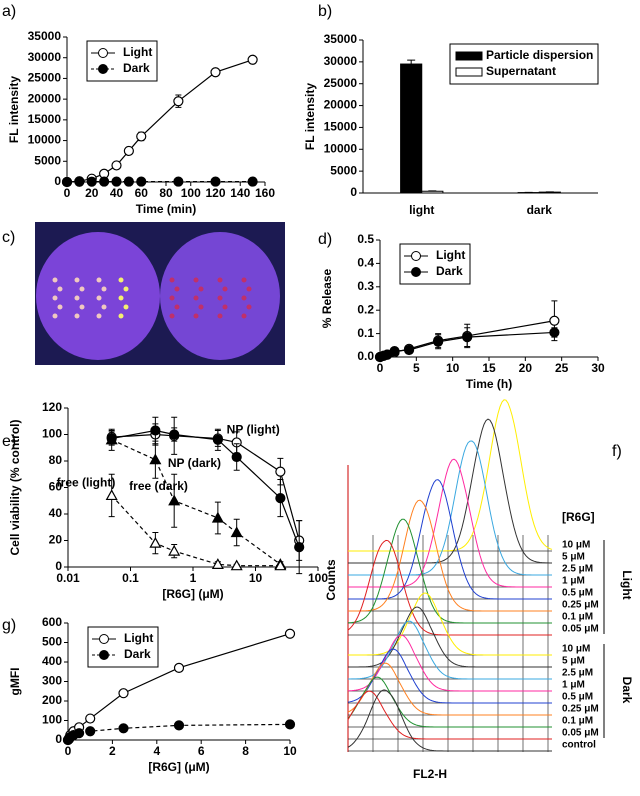 This screenshot has width=640, height=796. What do you see at coordinates (47, 160) in the screenshot?
I see `y-tick-label: 5000` at bounding box center [47, 160].